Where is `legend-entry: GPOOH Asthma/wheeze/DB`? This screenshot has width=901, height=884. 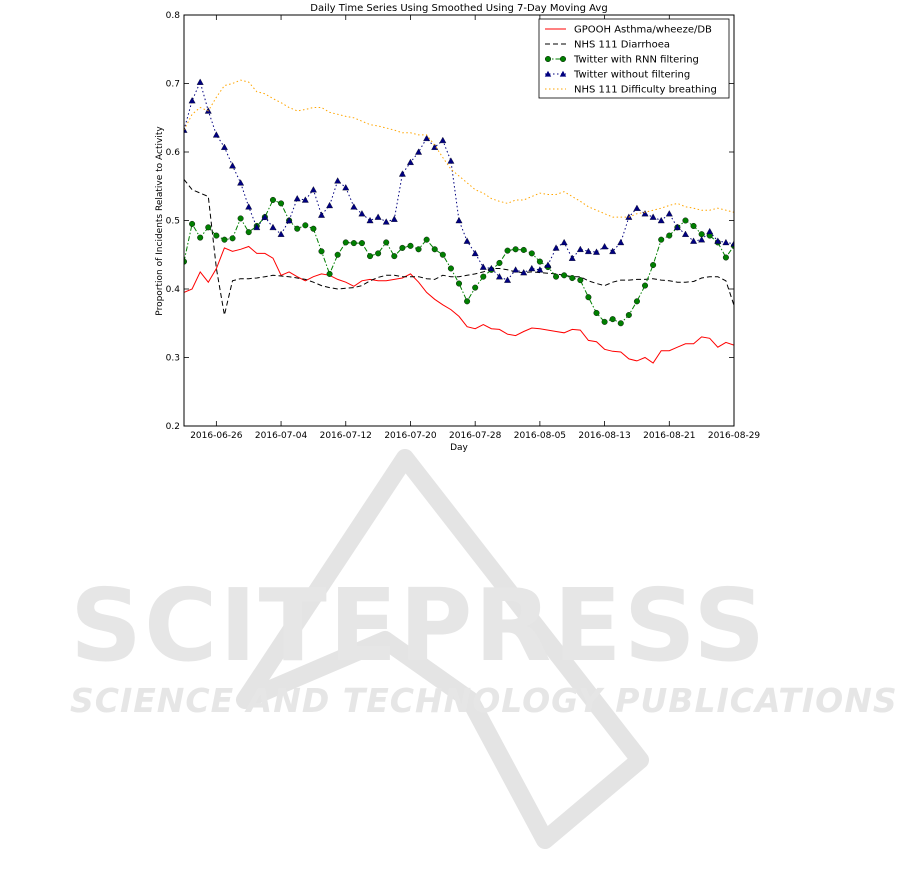
legend-entry: GPOOH Asthma/wheeze/DB is located at coordinates (628, 30).